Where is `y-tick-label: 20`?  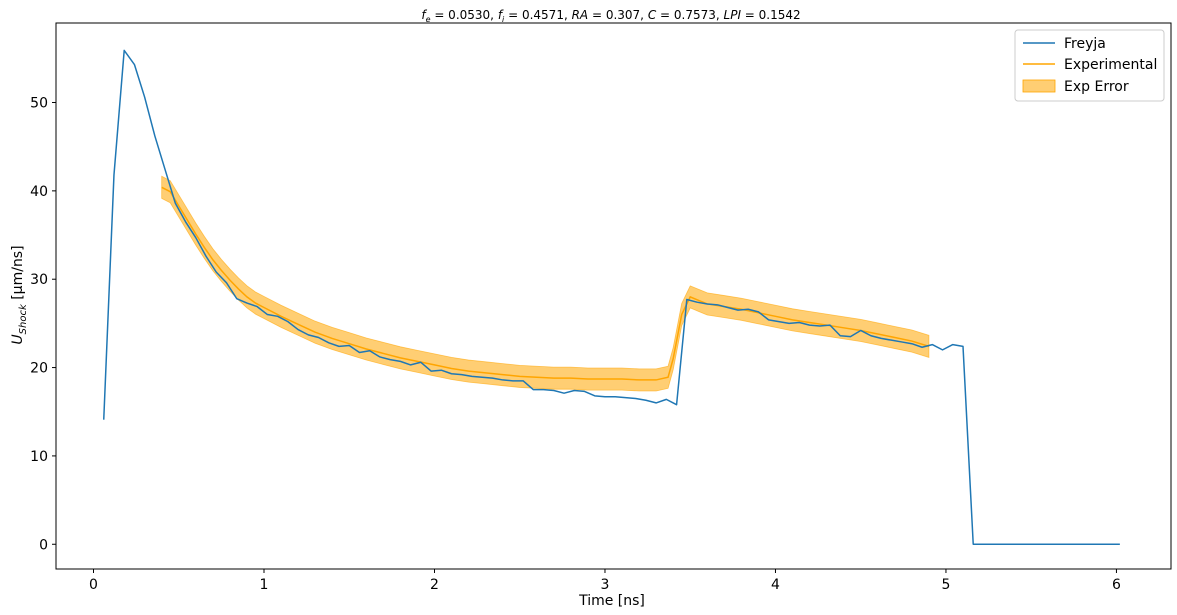 y-tick-label: 20 is located at coordinates (39, 369).